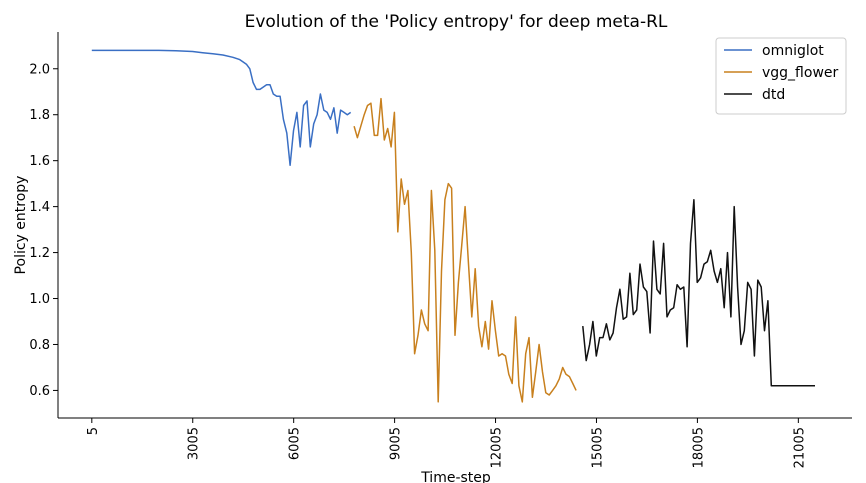 The width and height of the screenshot is (866, 483). I want to click on y-tick-label: 1.6, so click(39, 161).